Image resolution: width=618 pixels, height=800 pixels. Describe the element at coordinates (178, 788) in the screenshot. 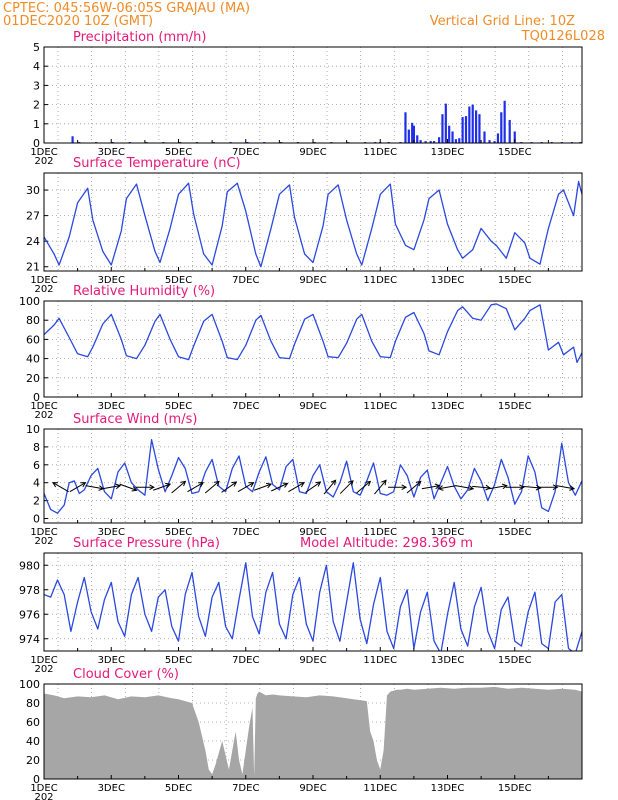

I see `cloud-xtick-label: 5DEC` at that location.